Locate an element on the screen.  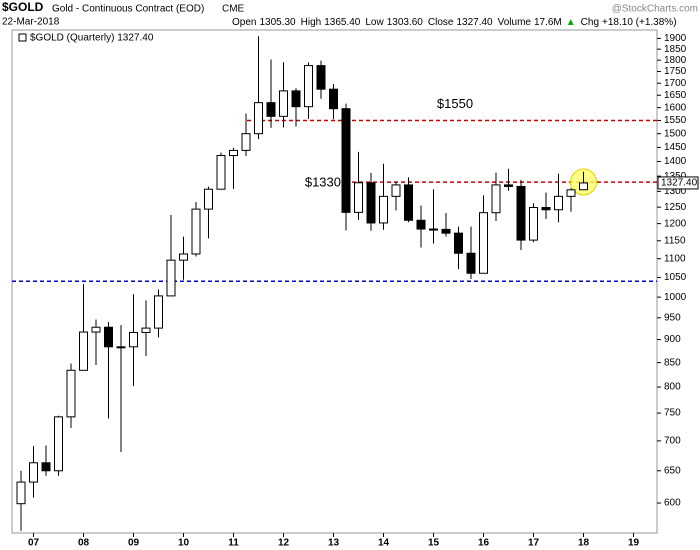
stat-value: 1327.40 is located at coordinates (474, 22).